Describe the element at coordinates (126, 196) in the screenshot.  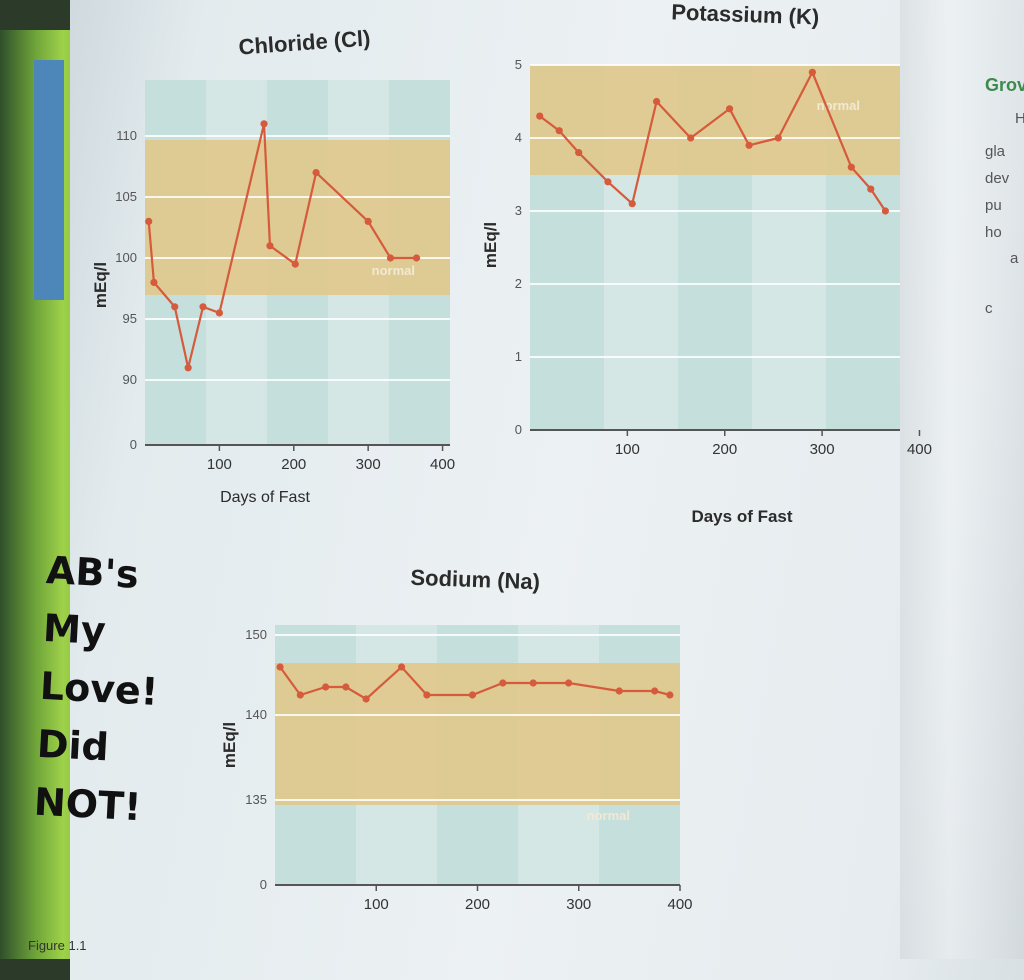
I see `y-tick-label: 105` at that location.